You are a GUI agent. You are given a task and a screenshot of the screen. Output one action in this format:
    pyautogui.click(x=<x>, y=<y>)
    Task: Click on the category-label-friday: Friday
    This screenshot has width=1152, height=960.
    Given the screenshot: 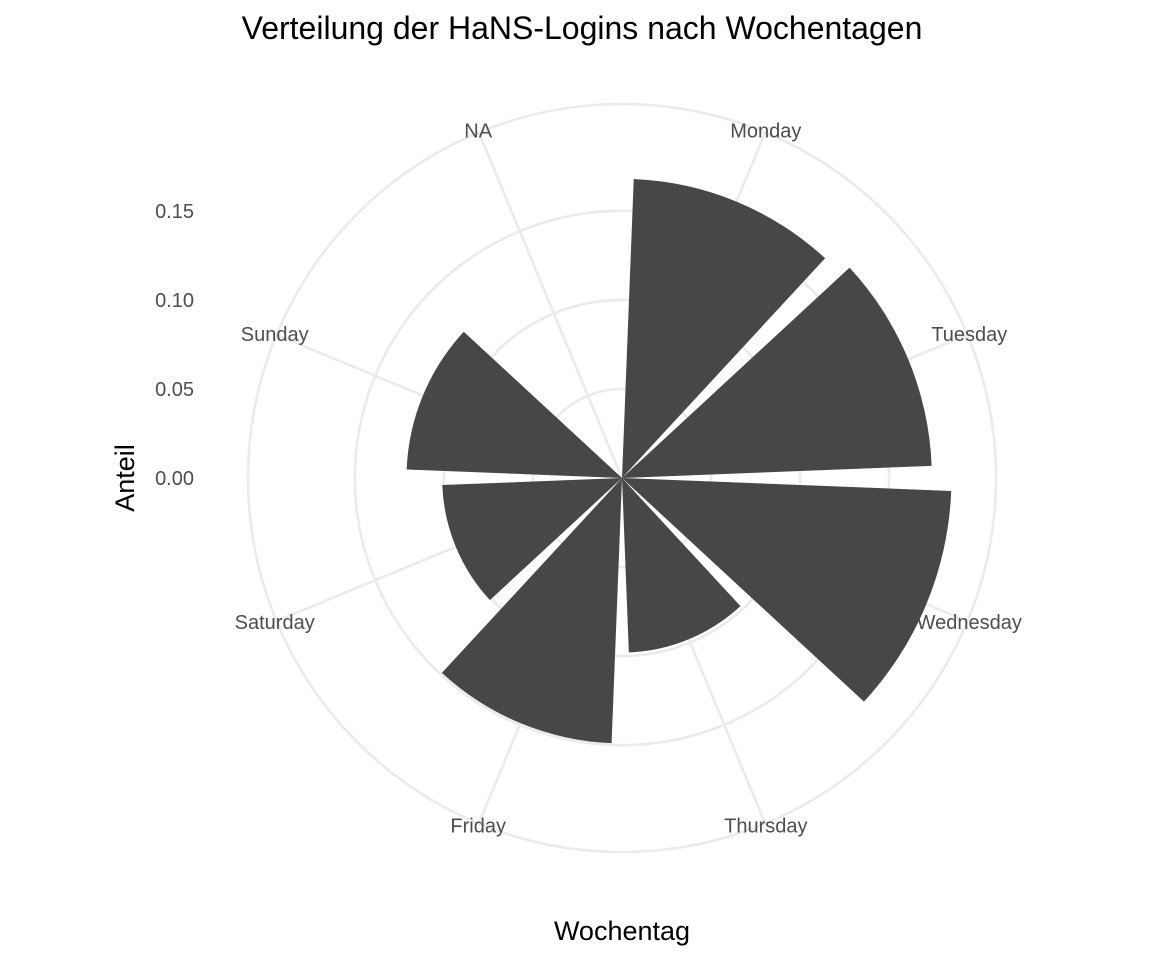 What is the action you would take?
    pyautogui.click(x=478, y=826)
    